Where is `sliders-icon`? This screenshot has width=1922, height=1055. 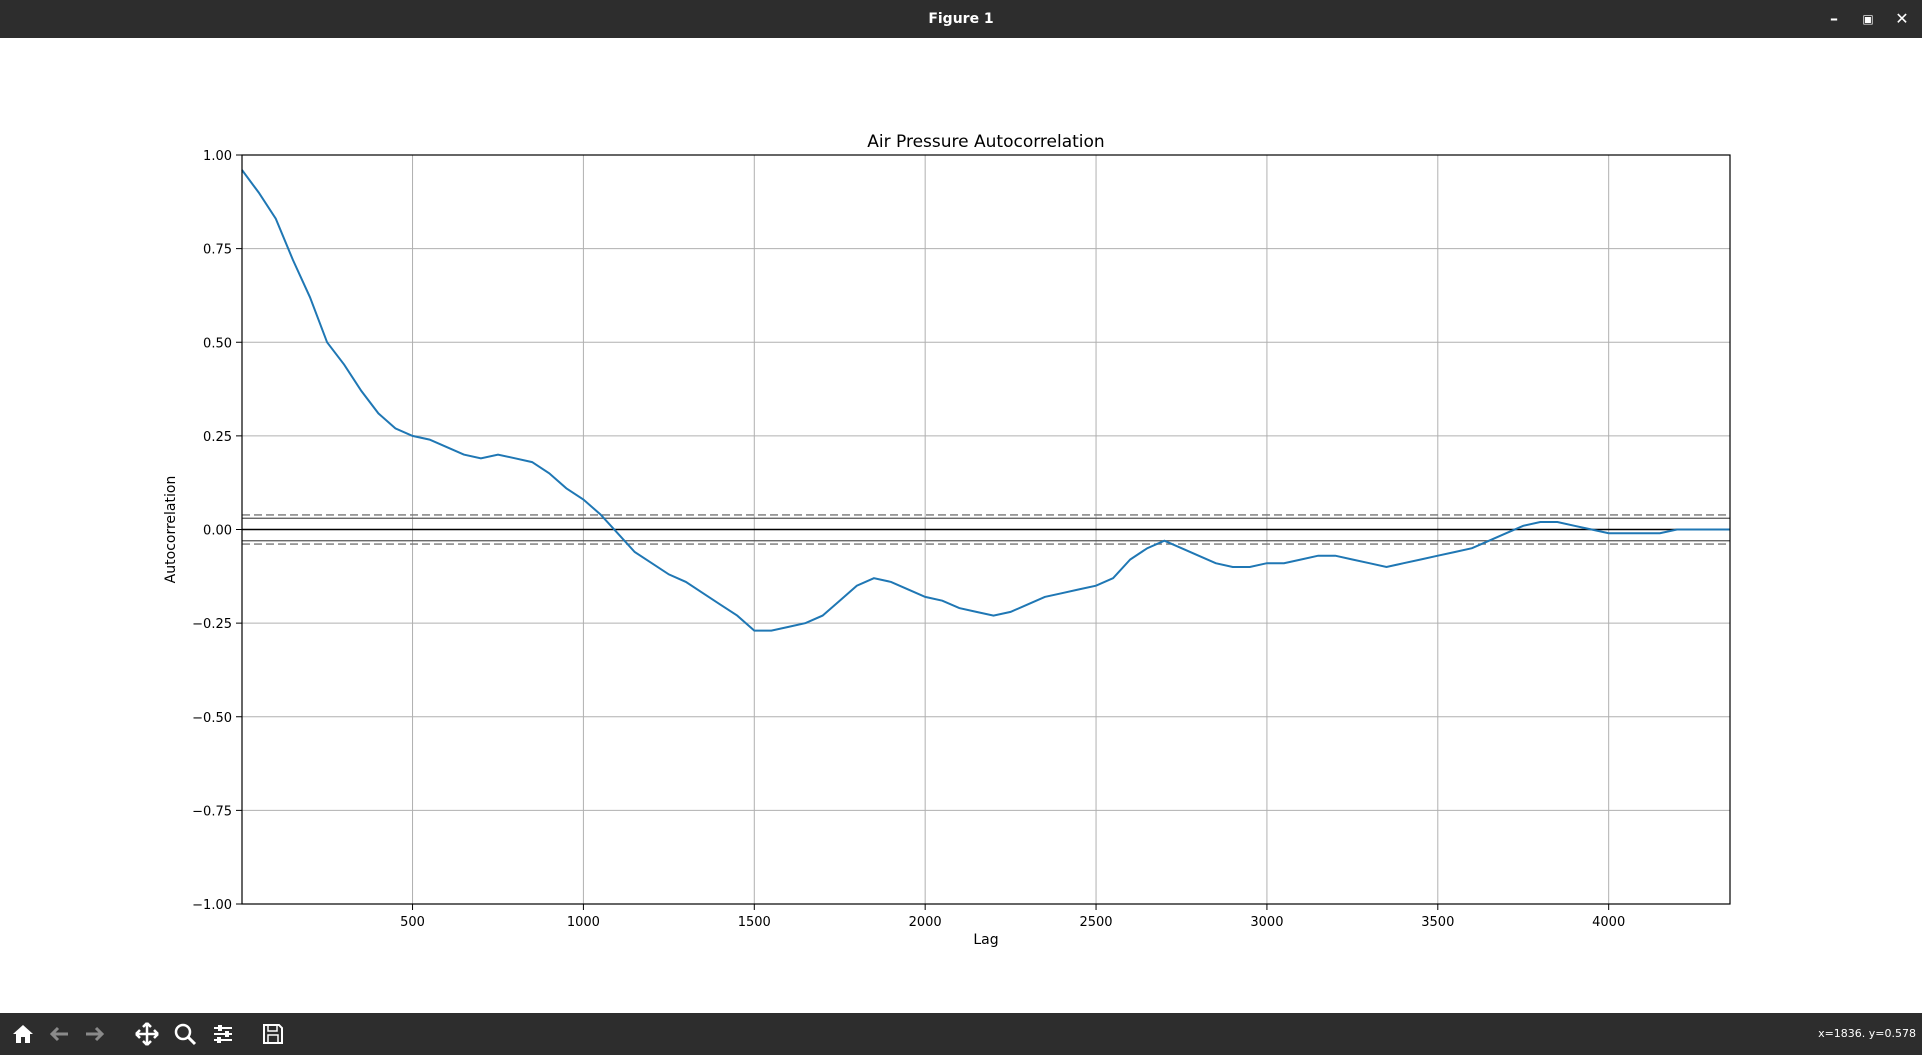
sliders-icon is located at coordinates (223, 1034).